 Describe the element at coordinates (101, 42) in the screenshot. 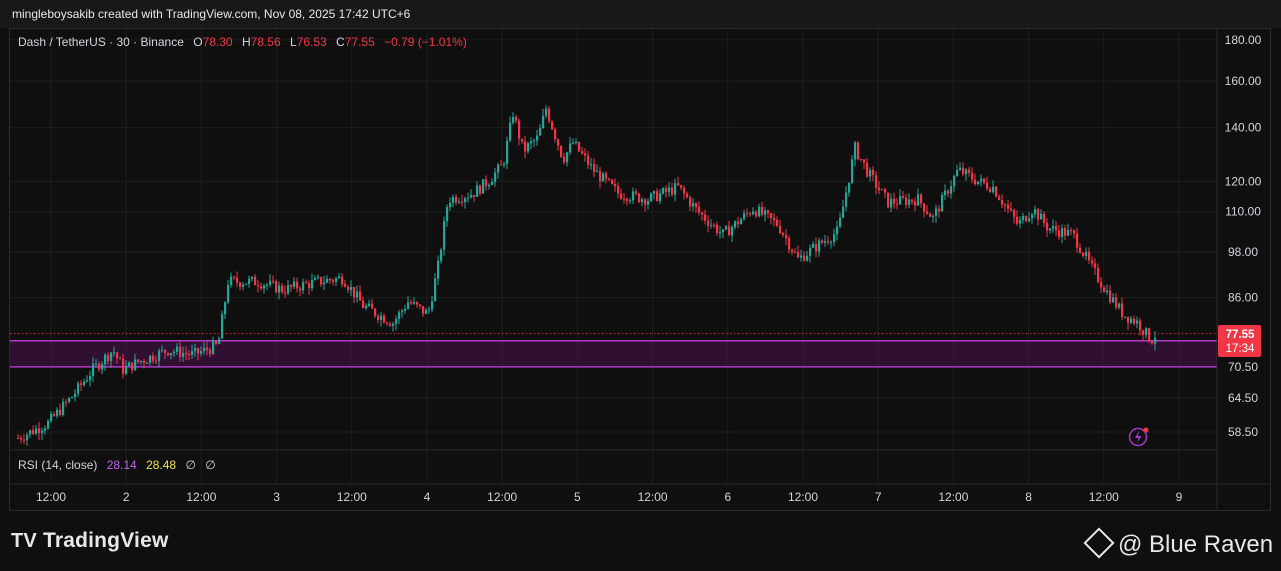

I see `symbol-label: Dash / TetherUS · 30 · Binance` at that location.